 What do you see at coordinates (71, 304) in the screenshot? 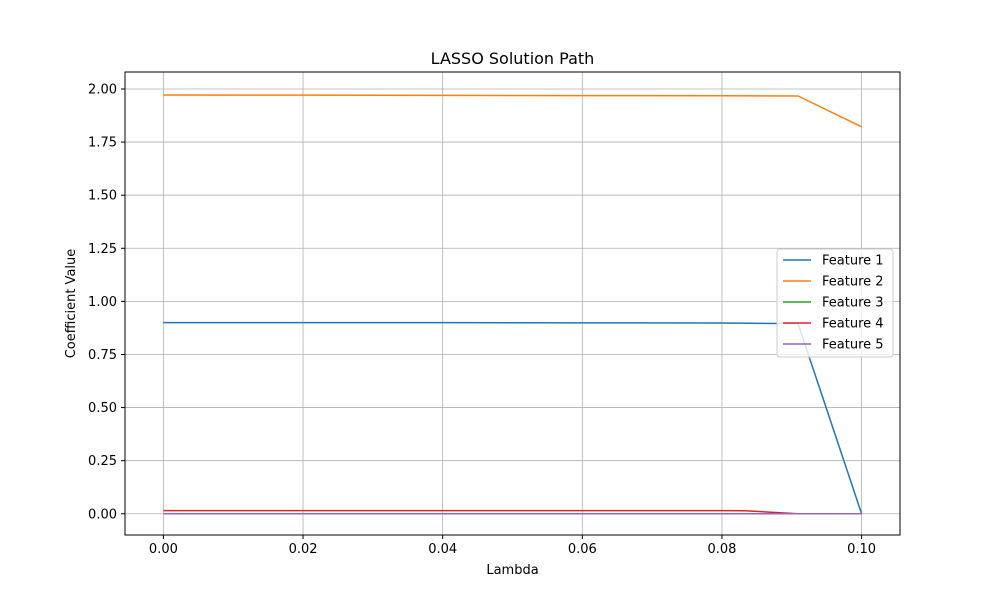
I see `y-axis-label: Coefficient Value` at bounding box center [71, 304].